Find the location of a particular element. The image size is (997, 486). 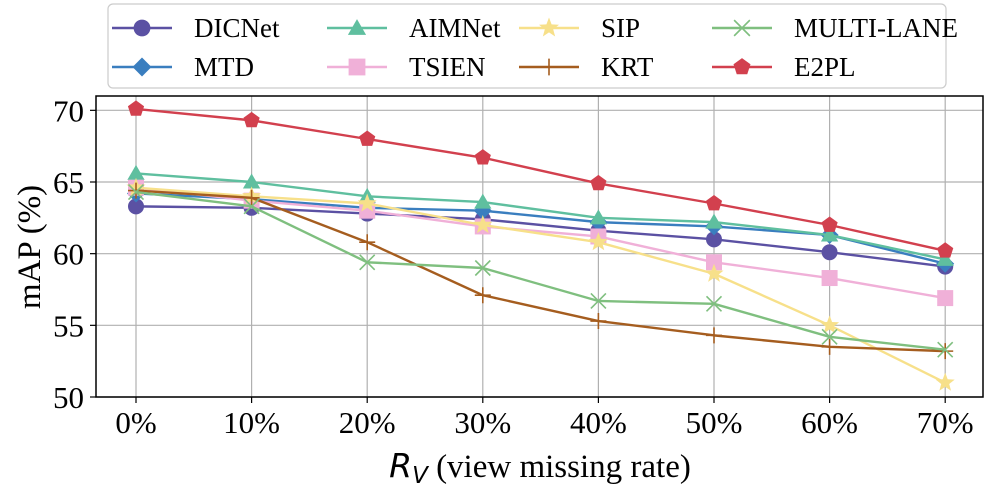

legend-marker-circle is located at coordinates (142, 28).